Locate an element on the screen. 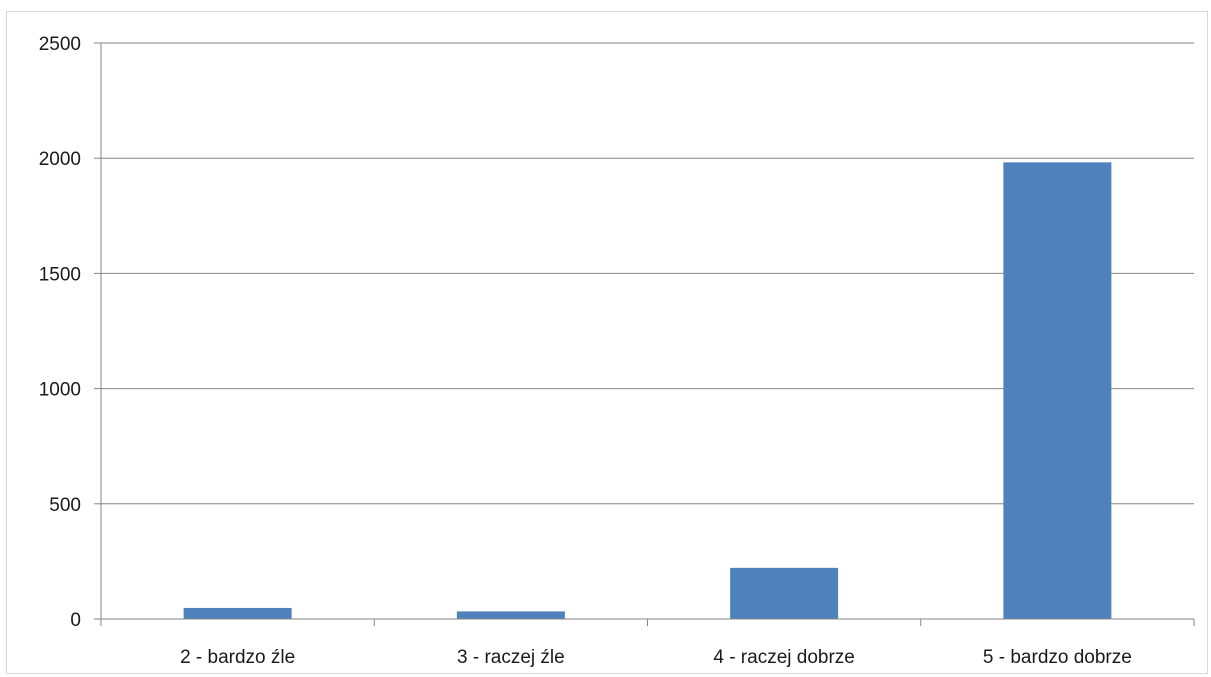 Image resolution: width=1211 pixels, height=677 pixels. y-tick-label: 500 is located at coordinates (65, 505).